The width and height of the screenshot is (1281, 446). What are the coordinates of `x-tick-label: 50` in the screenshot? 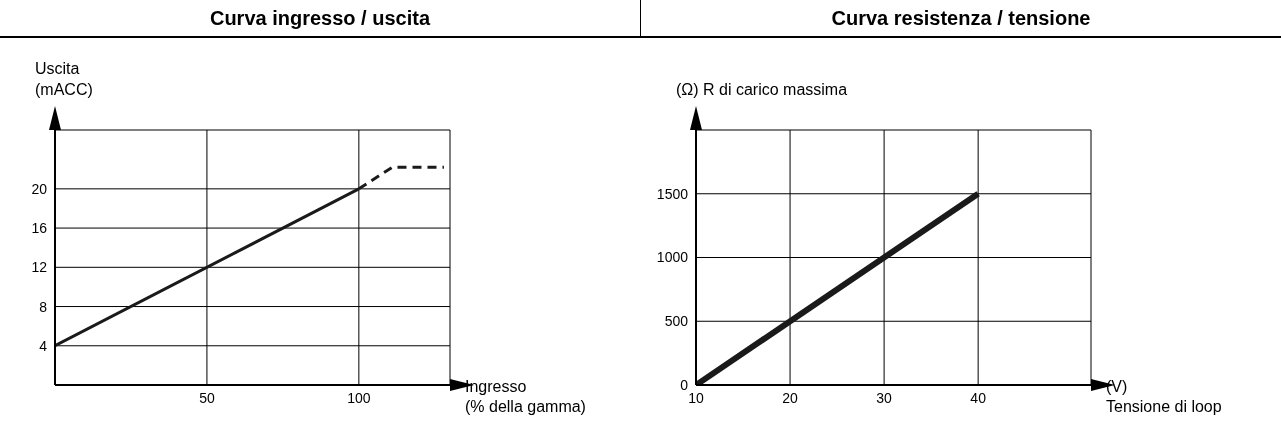 It's located at (207, 397).